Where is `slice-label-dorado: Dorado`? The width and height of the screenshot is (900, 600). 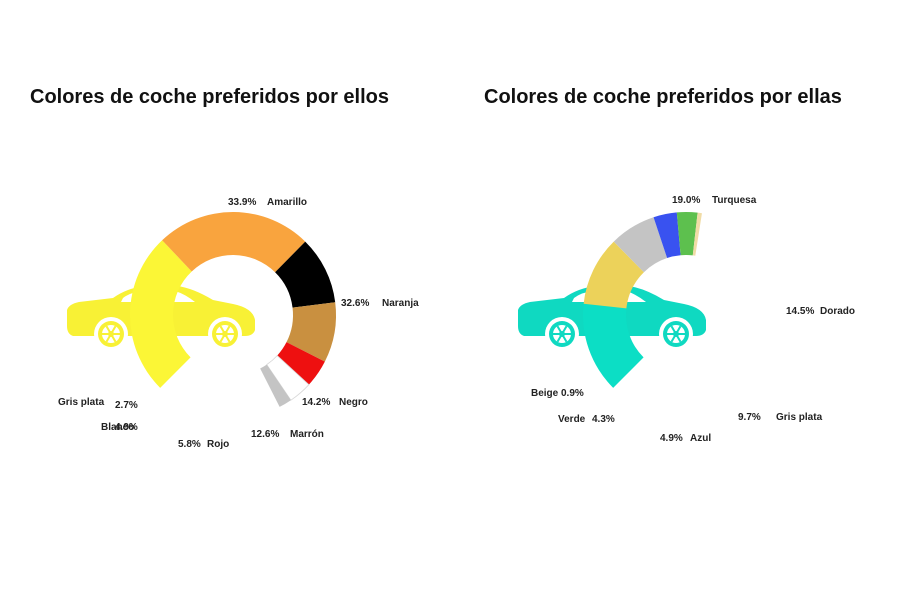
slice-label-dorado: Dorado is located at coordinates (837, 311).